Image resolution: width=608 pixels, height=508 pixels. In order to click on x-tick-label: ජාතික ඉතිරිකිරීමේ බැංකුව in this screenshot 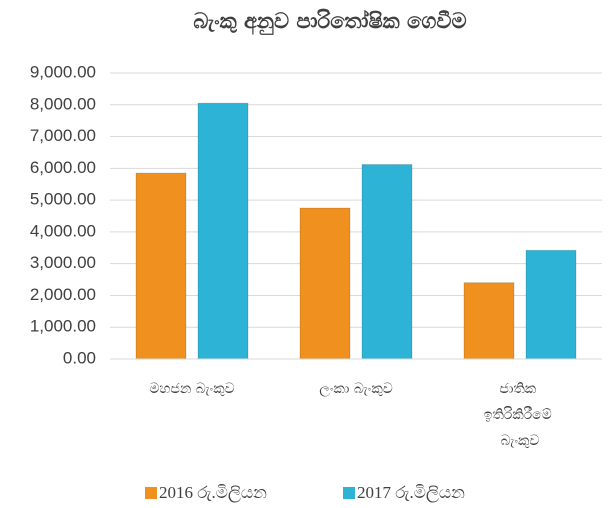, I will do `click(520, 415)`.